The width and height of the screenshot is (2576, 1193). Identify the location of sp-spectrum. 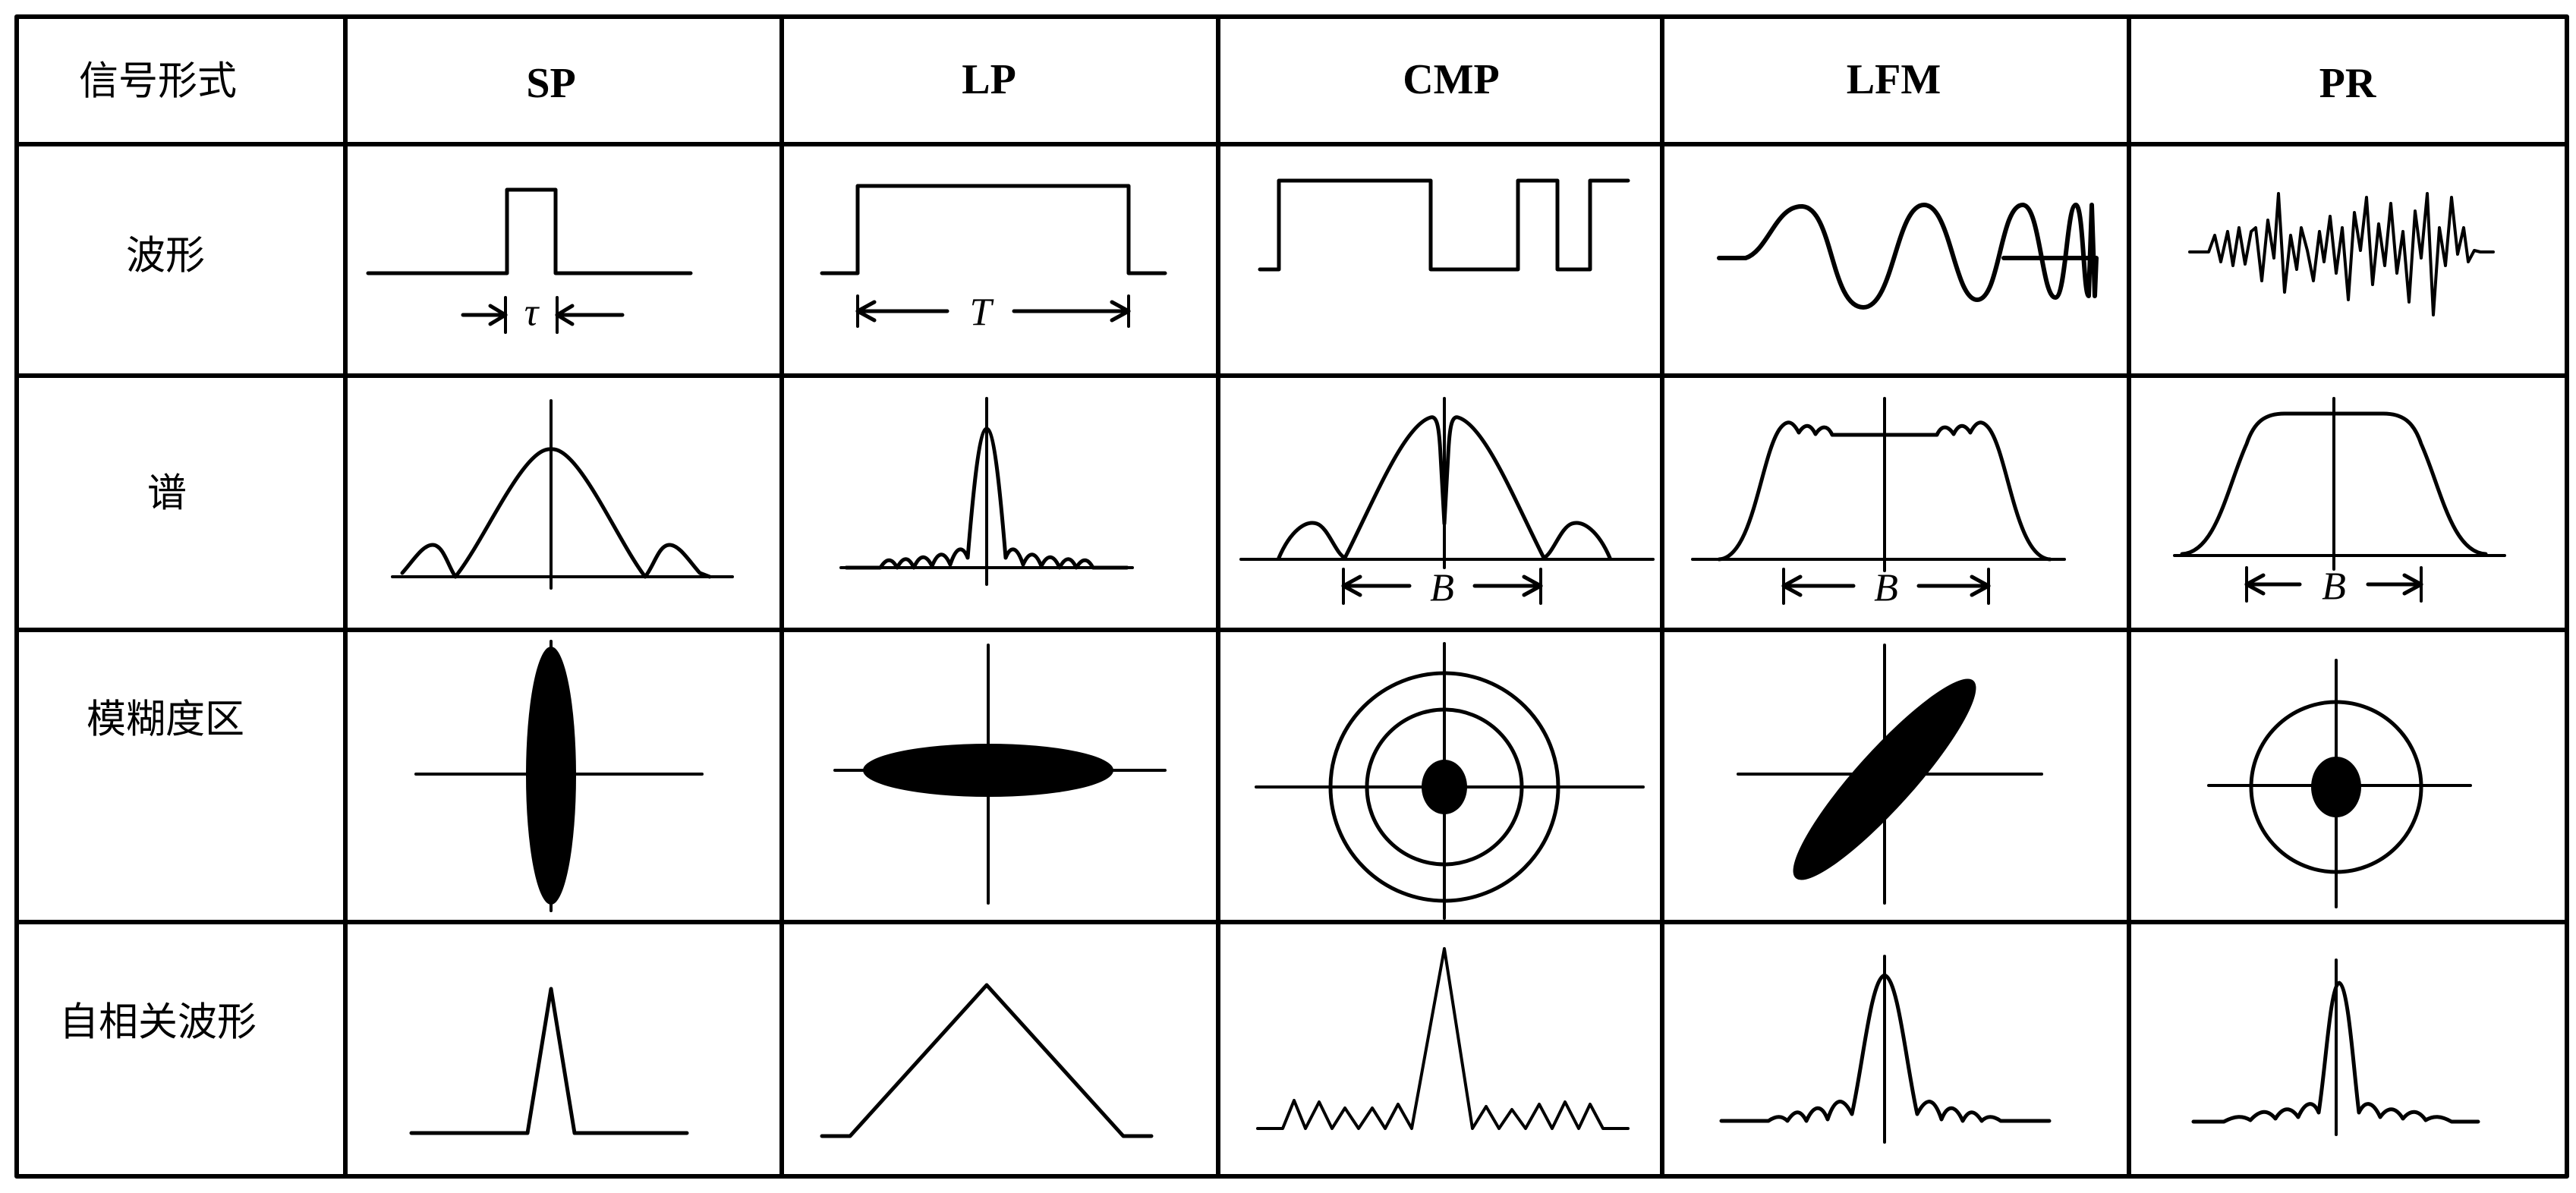
(562, 495).